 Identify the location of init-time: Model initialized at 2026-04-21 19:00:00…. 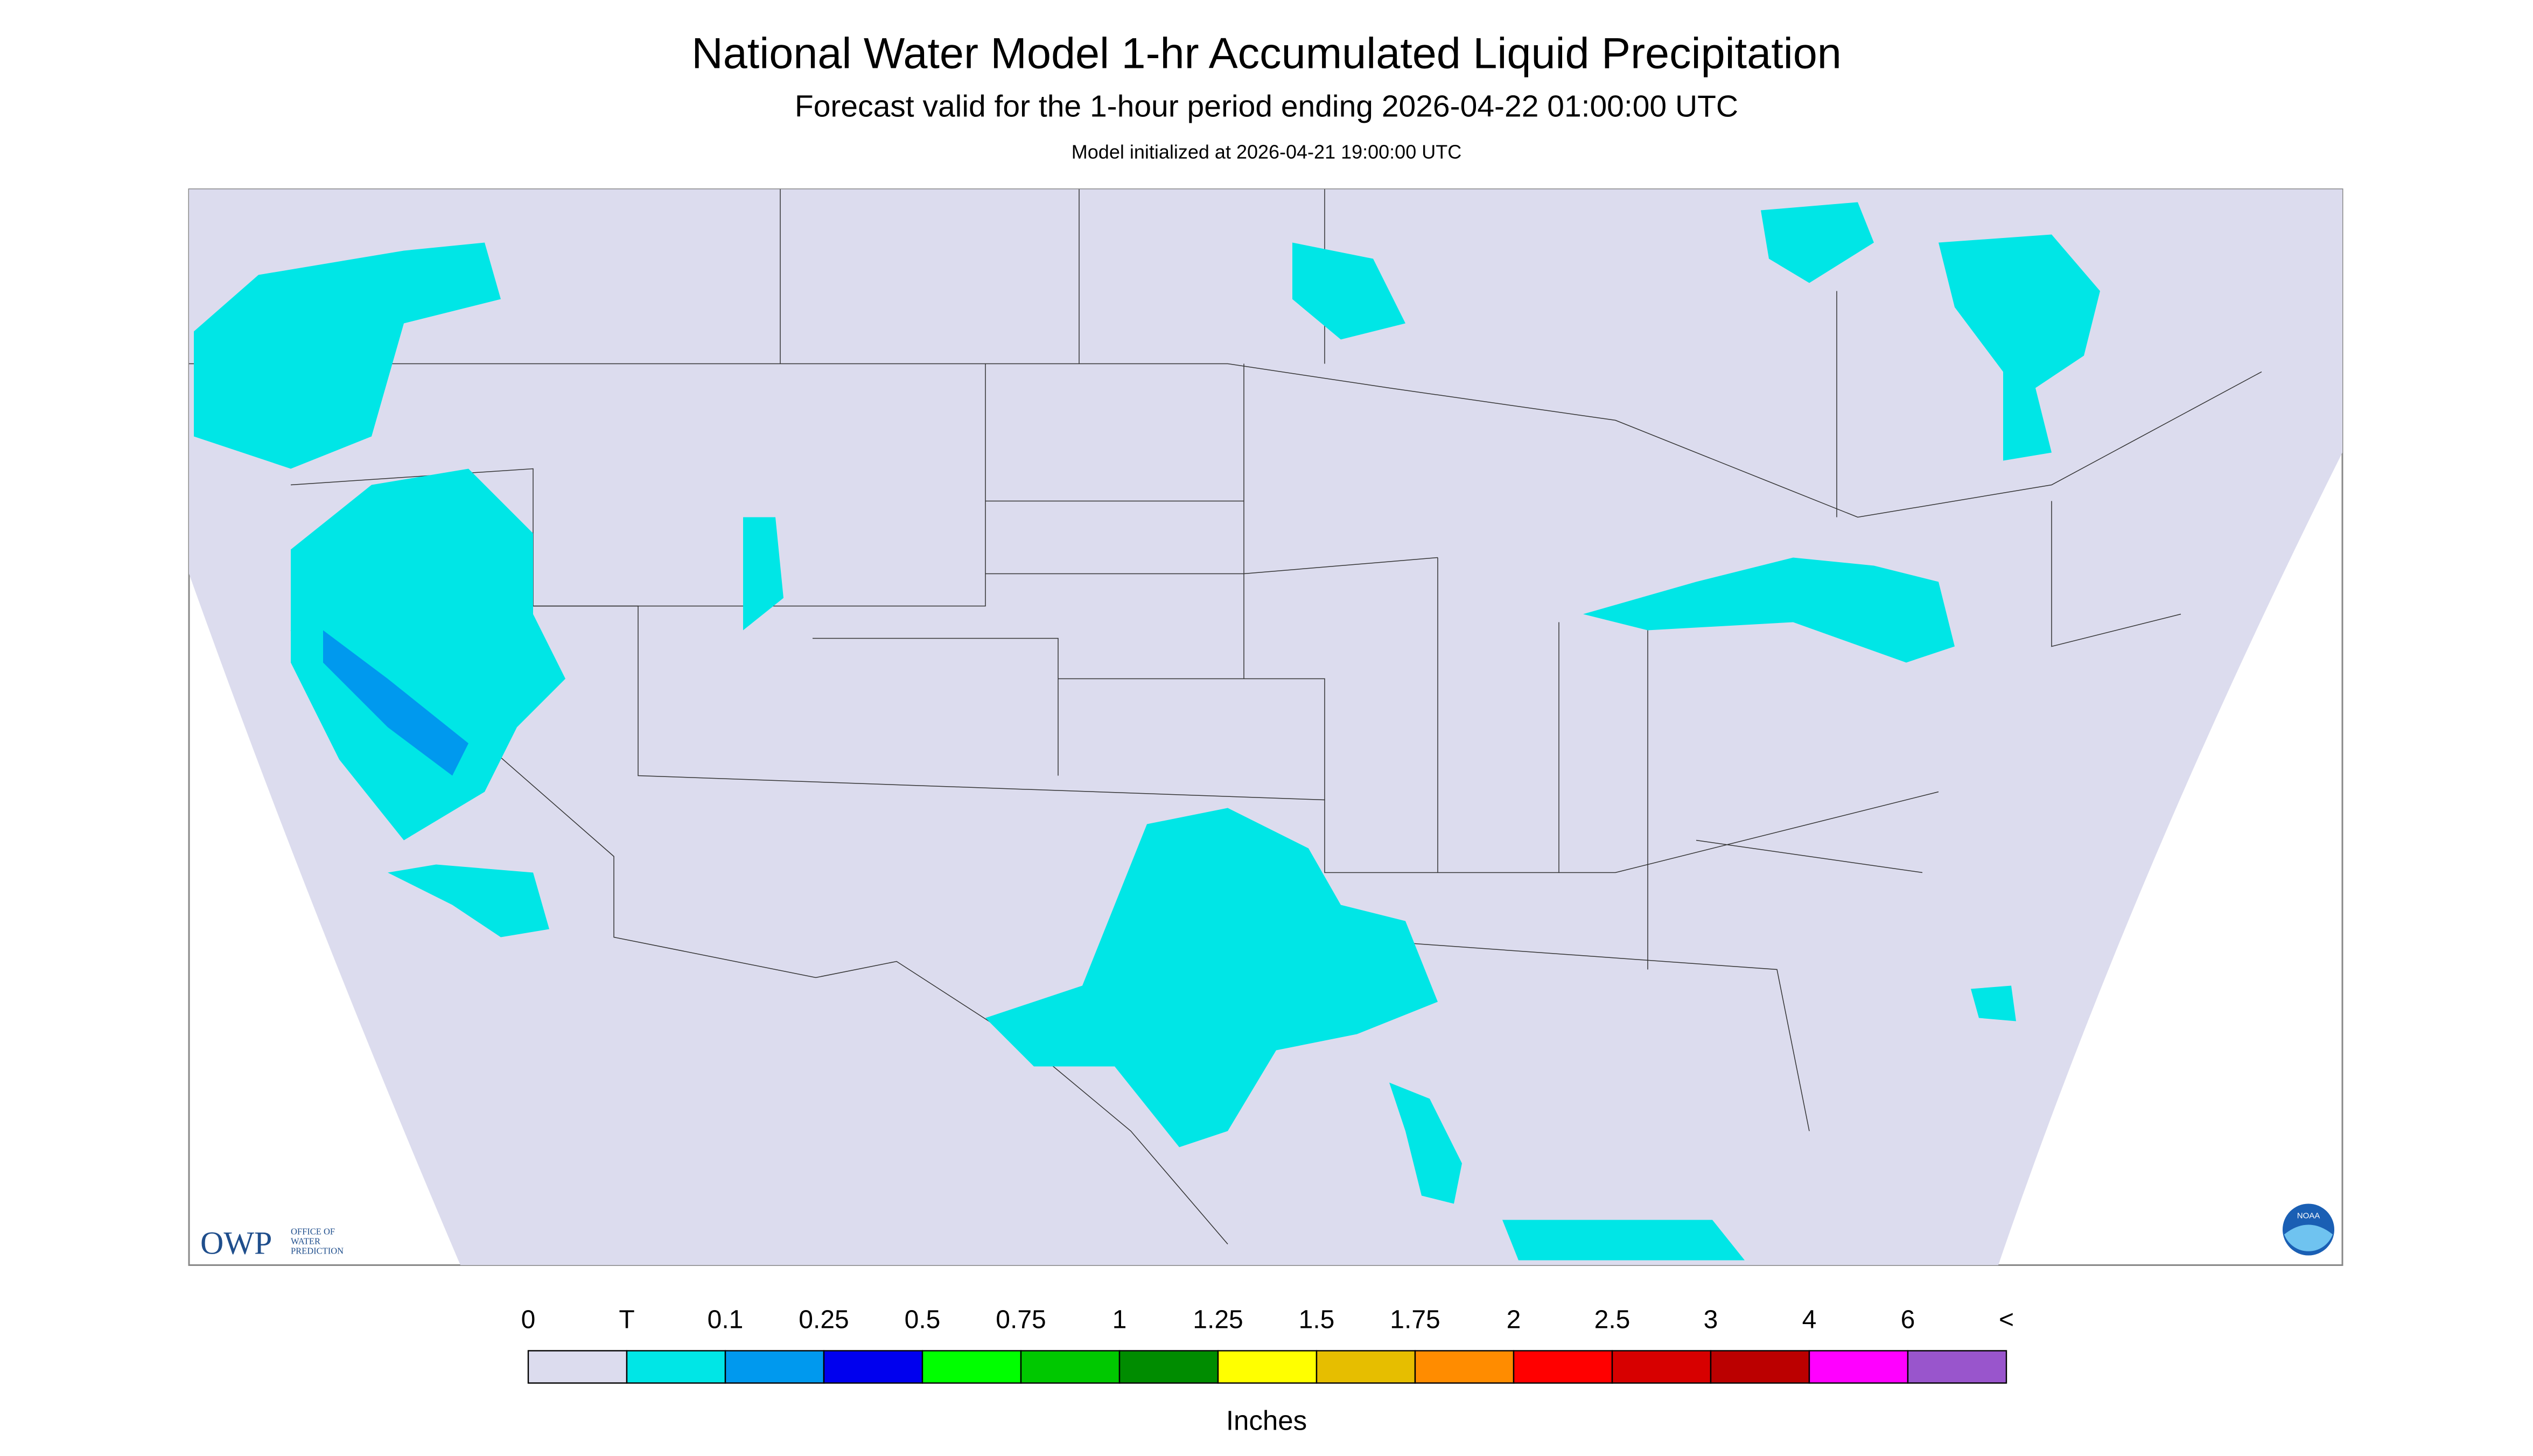
(1266, 152).